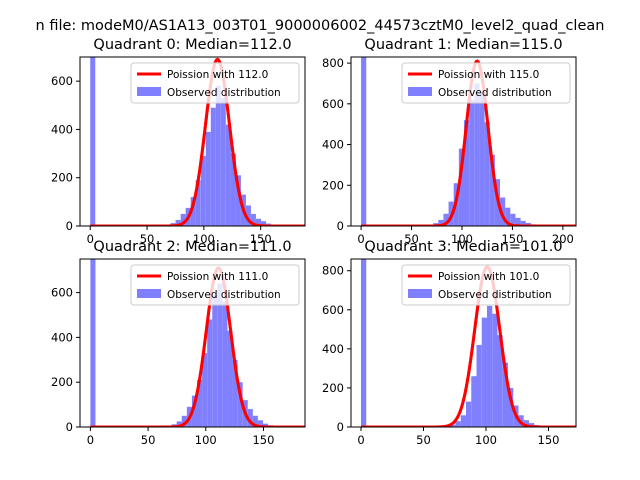 The image size is (640, 480). What do you see at coordinates (217, 75) in the screenshot?
I see `legend-entry-poisson: Poission with 112.0` at bounding box center [217, 75].